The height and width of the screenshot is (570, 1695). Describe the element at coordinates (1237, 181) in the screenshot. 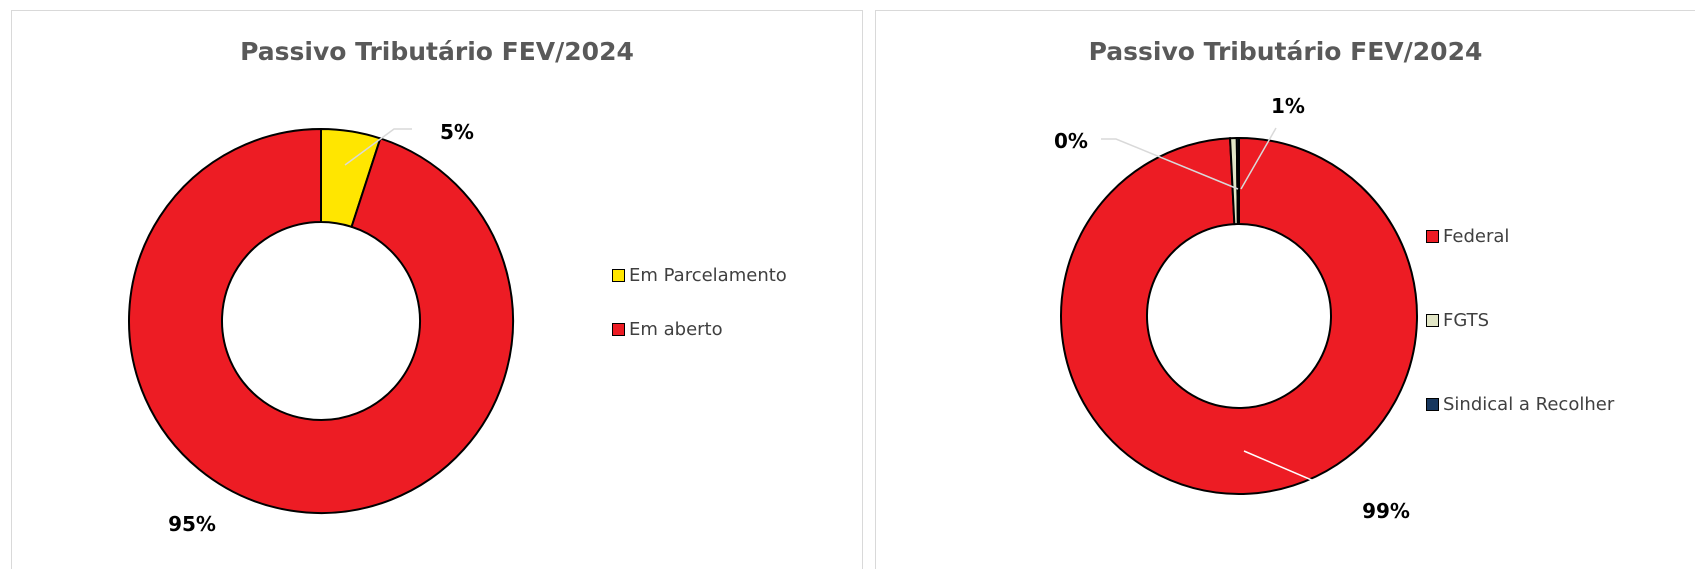

I see `slice-sindical-a-recolher` at that location.